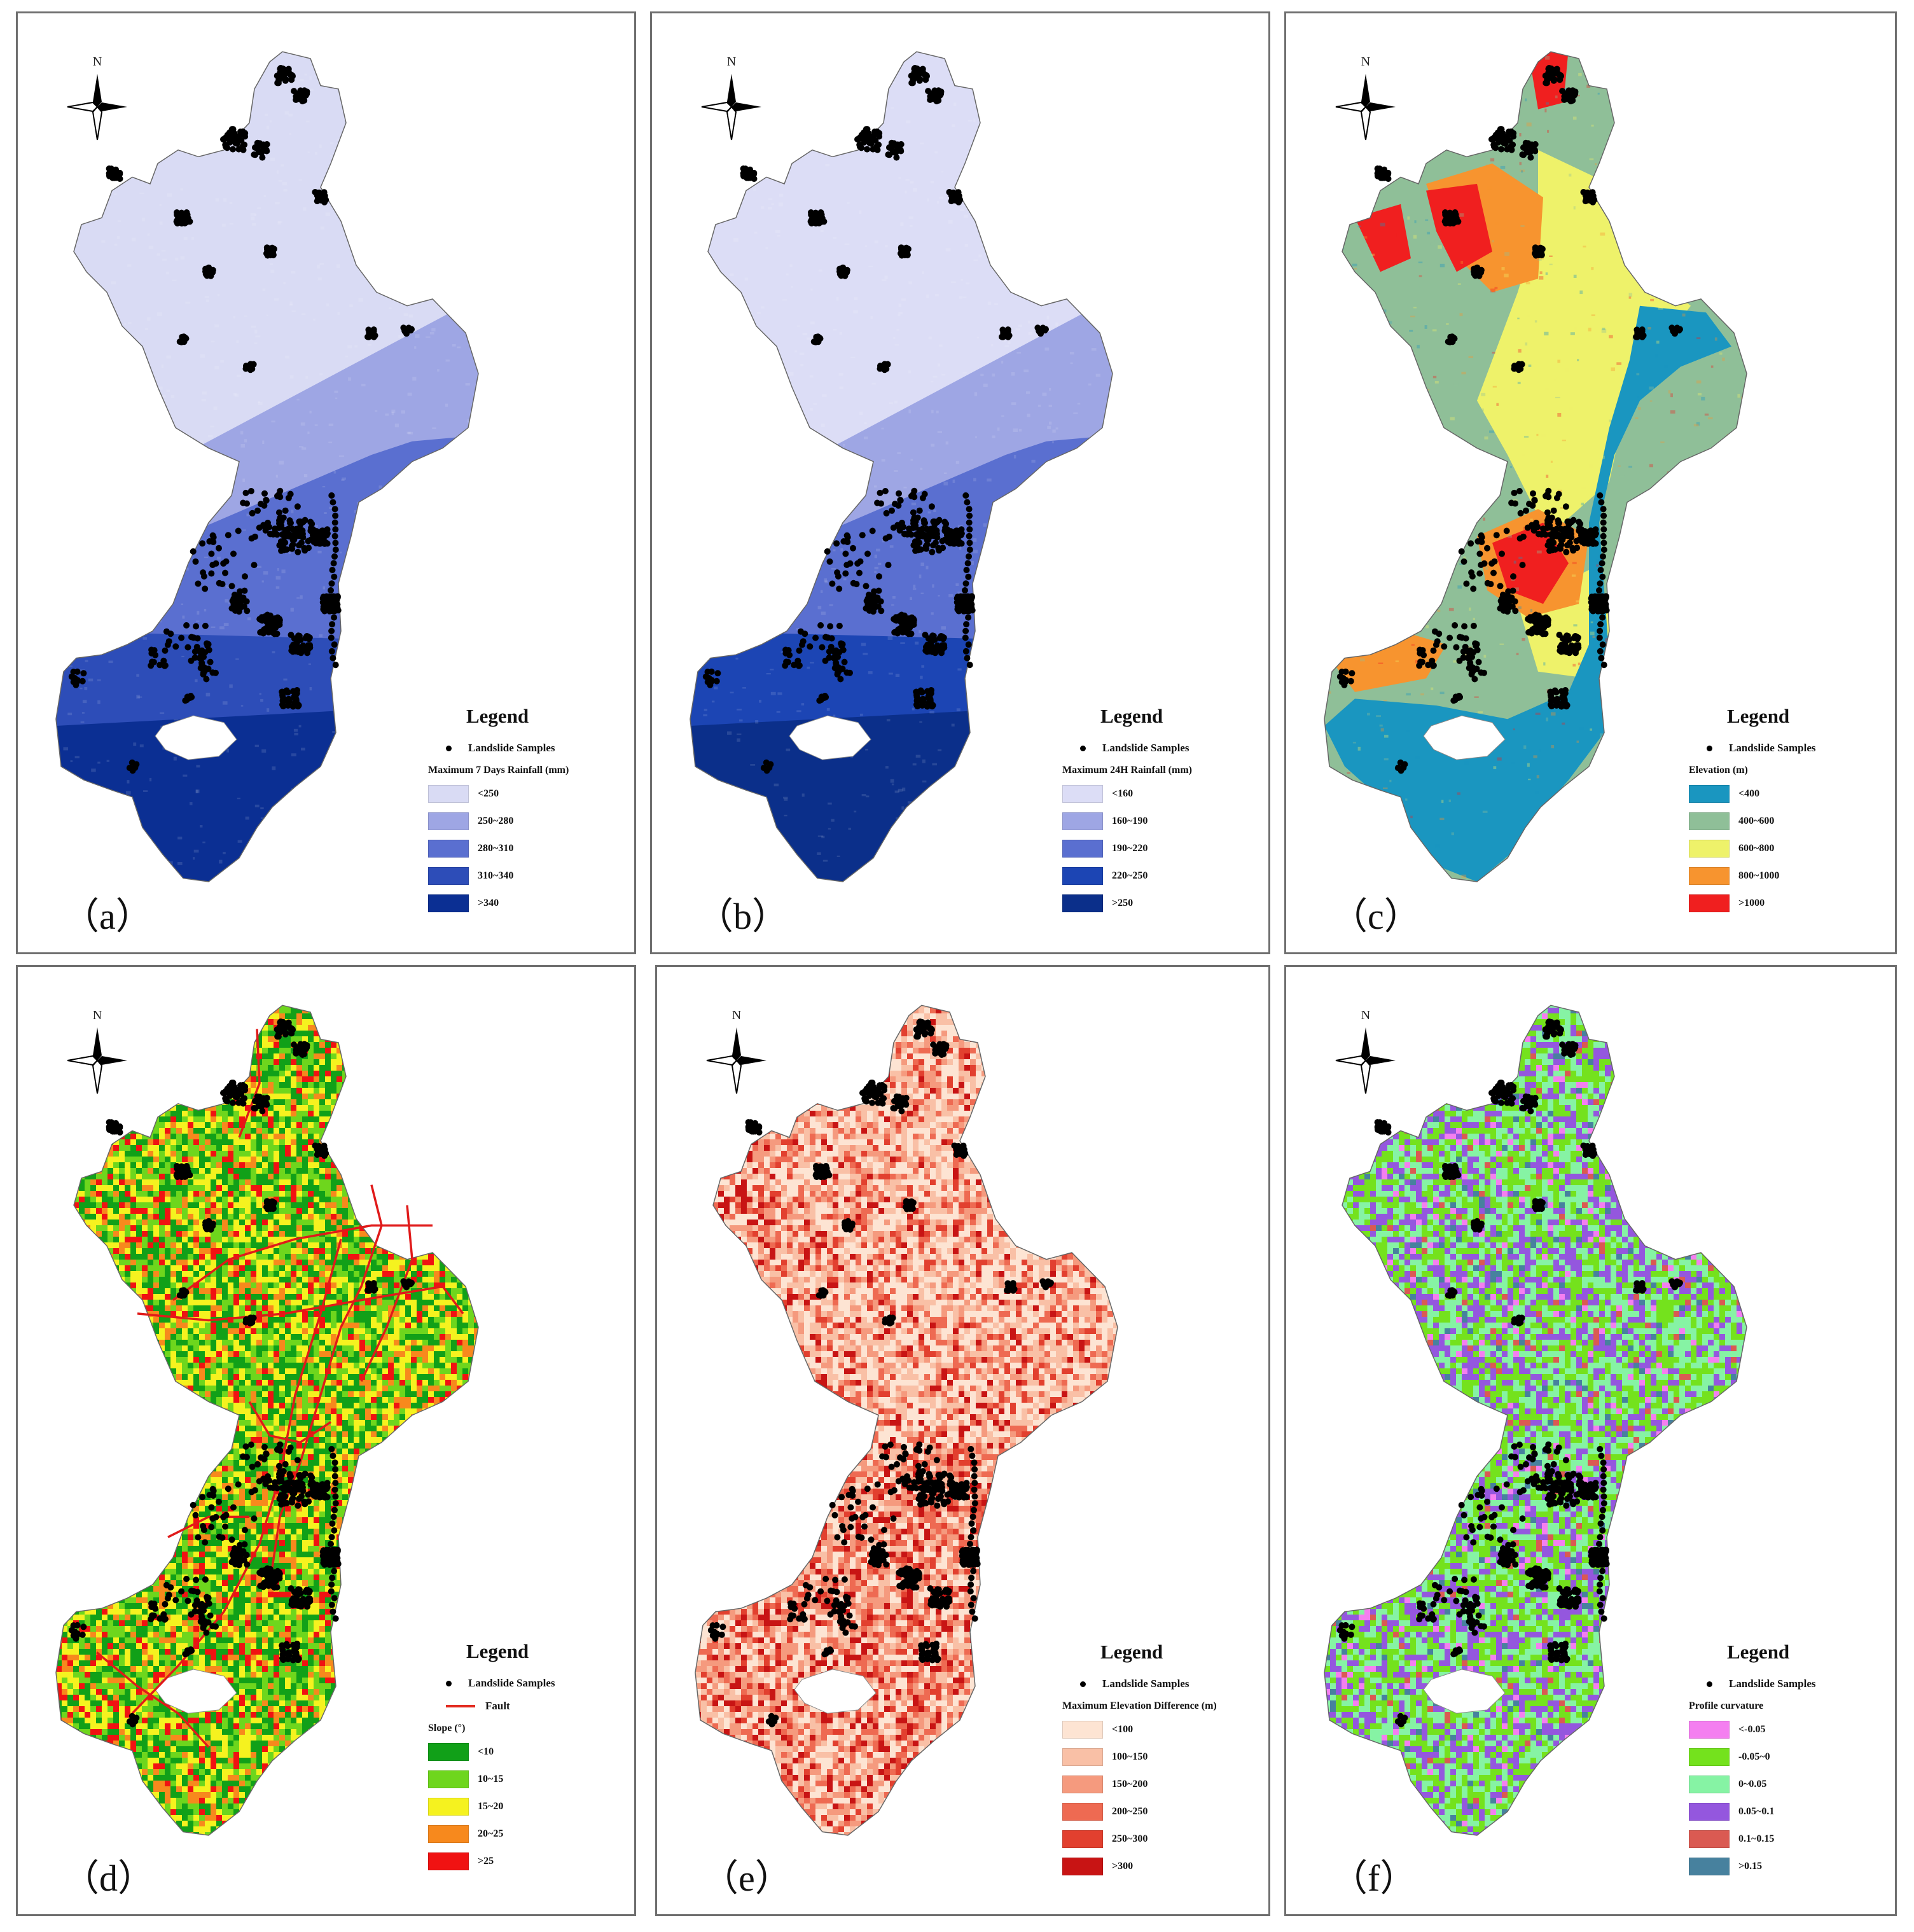 This screenshot has height=1932, width=1914. What do you see at coordinates (267, 466) in the screenshot?
I see `region-outline` at bounding box center [267, 466].